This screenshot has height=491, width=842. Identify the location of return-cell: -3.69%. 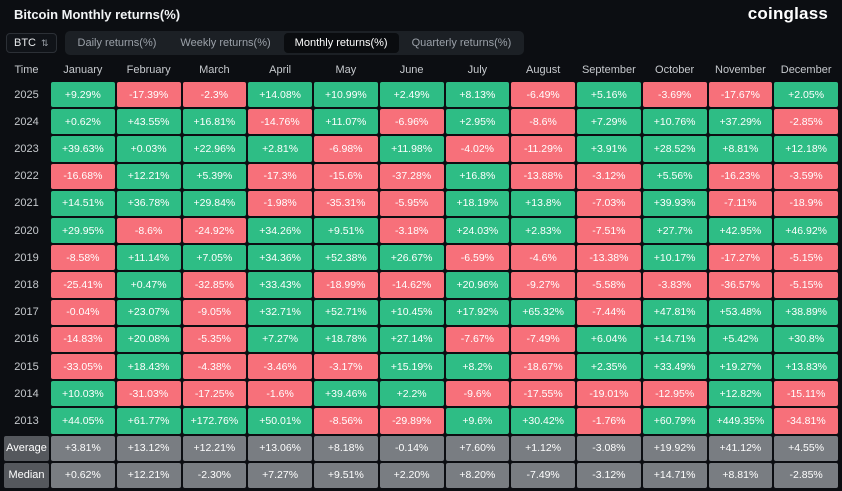
(674, 95).